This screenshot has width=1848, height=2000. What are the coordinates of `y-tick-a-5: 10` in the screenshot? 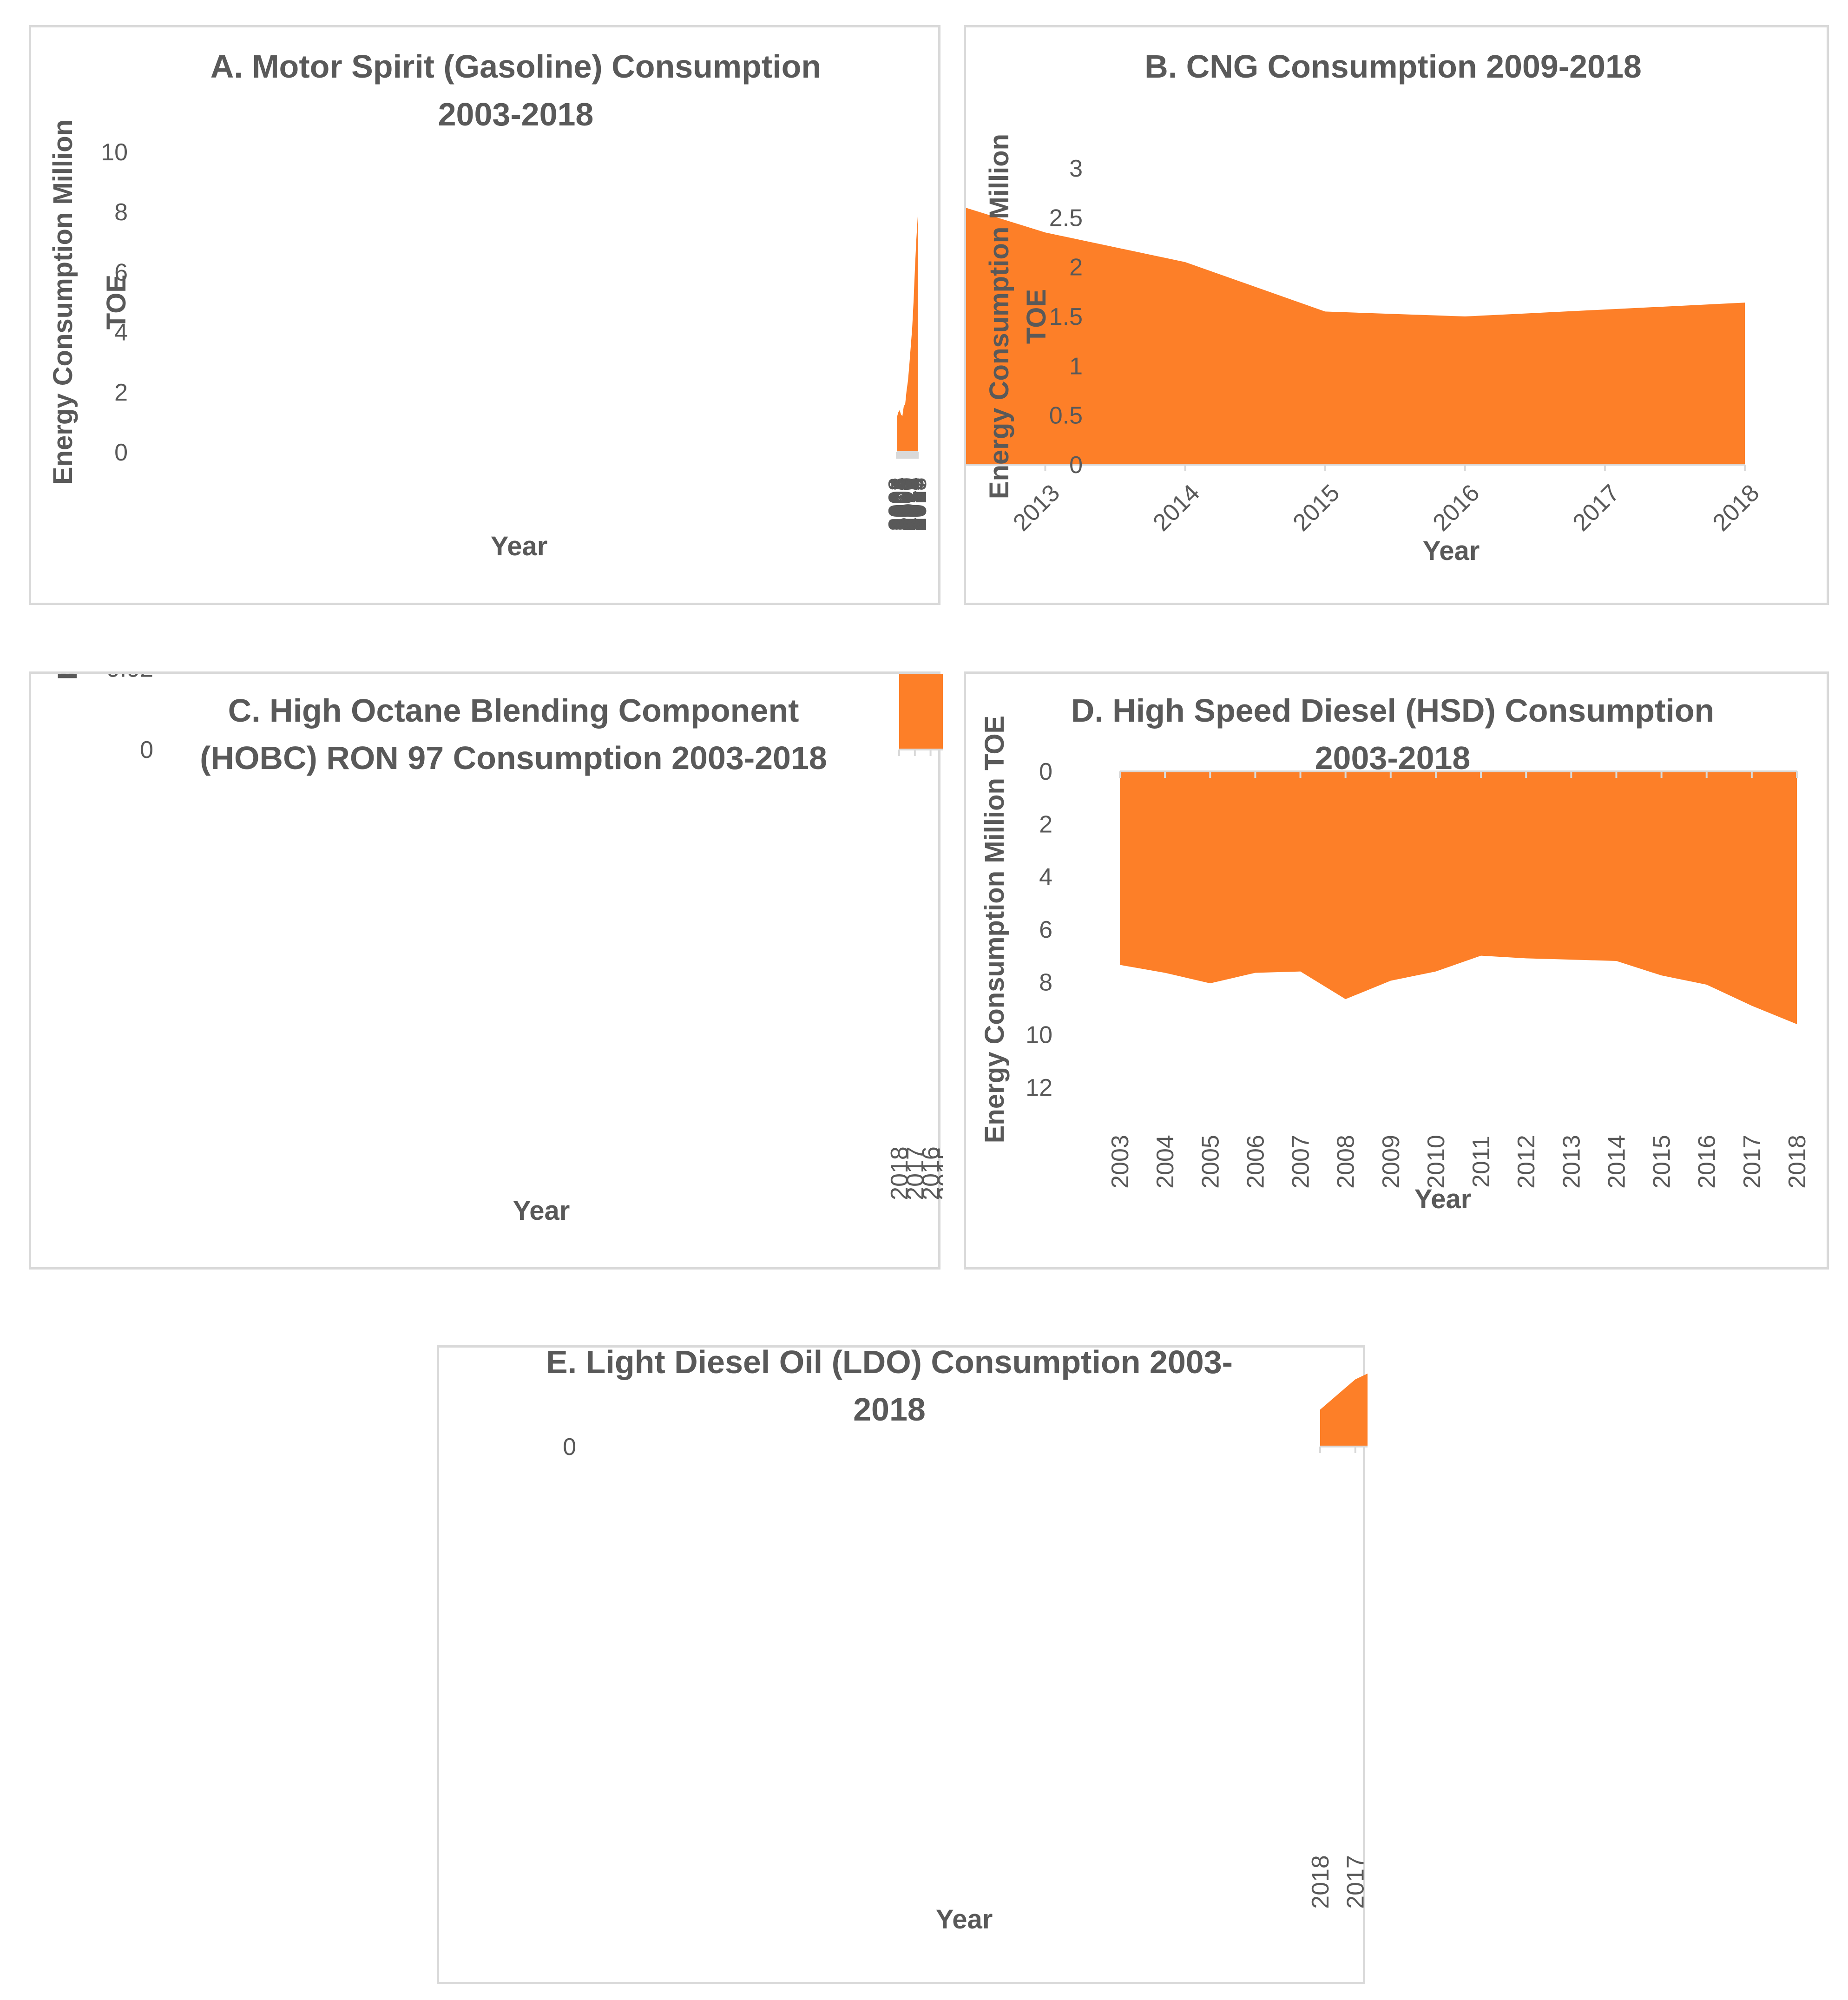 It's located at (114, 152).